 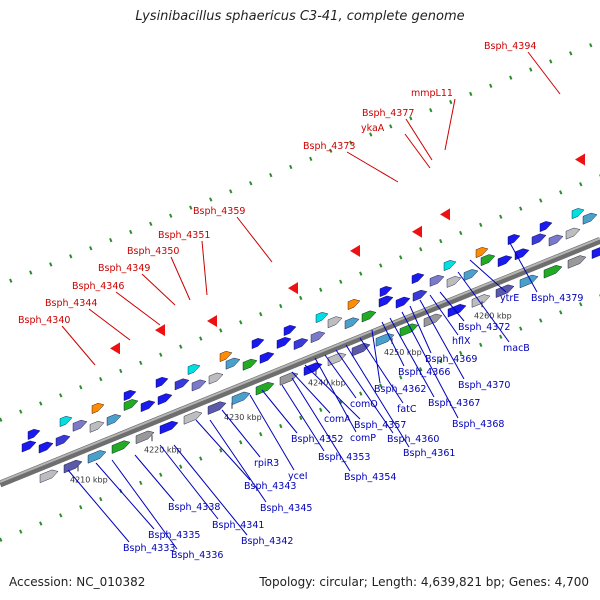 What do you see at coordinates (403, 352) in the screenshot?
I see `scale-tick-label: 4250 kbp` at bounding box center [403, 352].